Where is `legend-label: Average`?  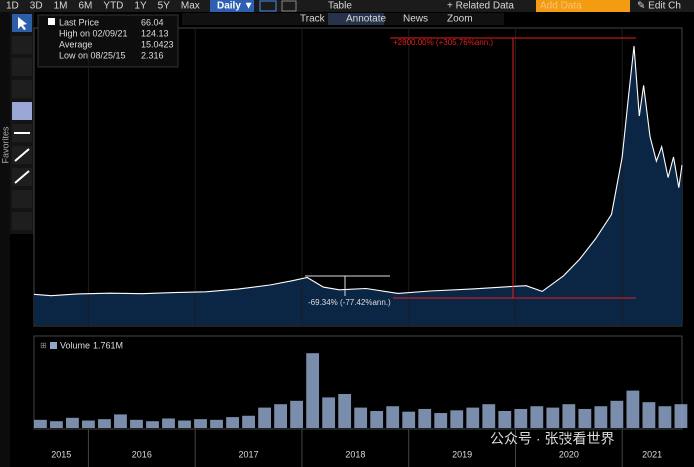
legend-label: Average is located at coordinates (75, 44).